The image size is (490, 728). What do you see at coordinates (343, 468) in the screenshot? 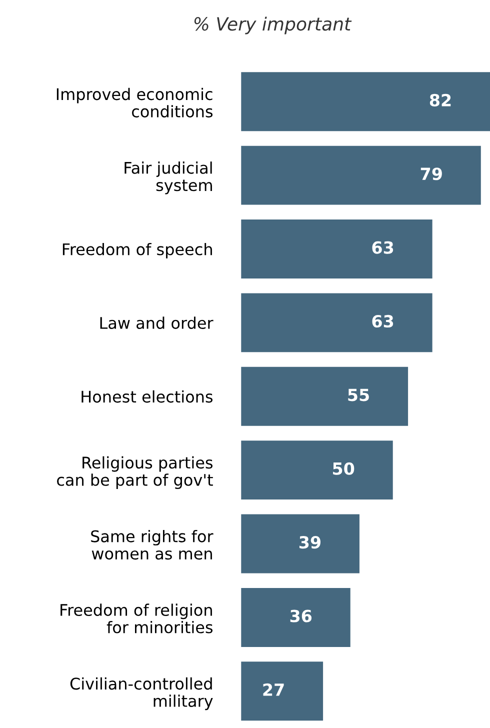
I see `data-label: 50` at bounding box center [343, 468].